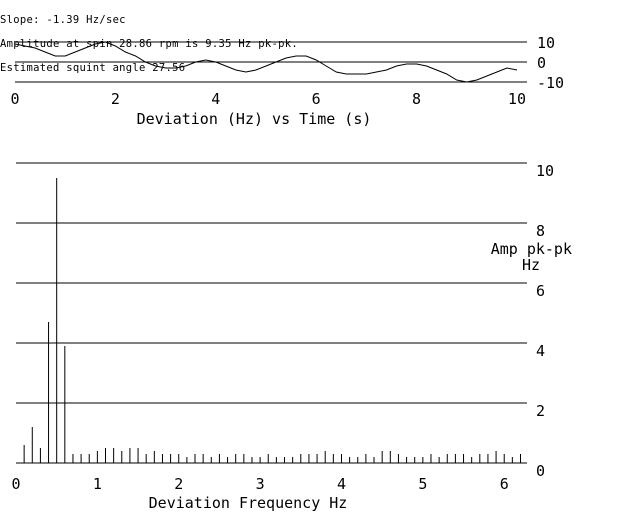 The width and height of the screenshot is (640, 512). What do you see at coordinates (178, 484) in the screenshot?
I see `spectrum-x-tick-label: 2` at bounding box center [178, 484].